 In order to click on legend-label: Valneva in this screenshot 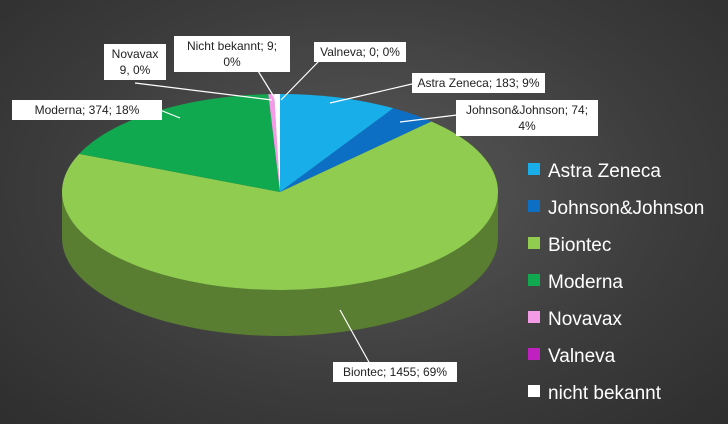, I will do `click(582, 356)`.